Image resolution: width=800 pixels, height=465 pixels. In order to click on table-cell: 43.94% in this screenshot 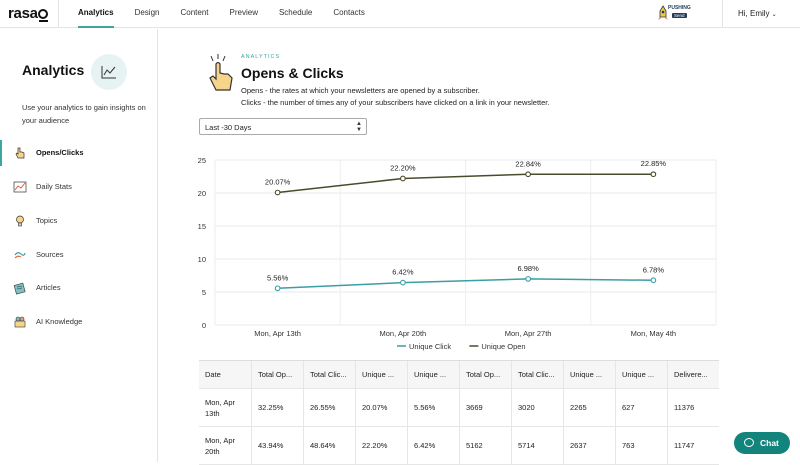, I will do `click(277, 445)`.